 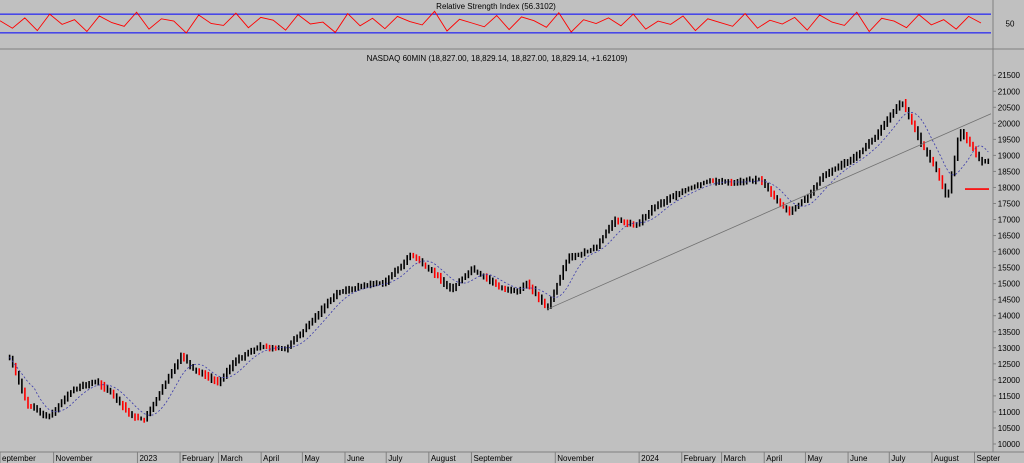 I want to click on y-axis-tick-label: 12500, so click(x=1009, y=364).